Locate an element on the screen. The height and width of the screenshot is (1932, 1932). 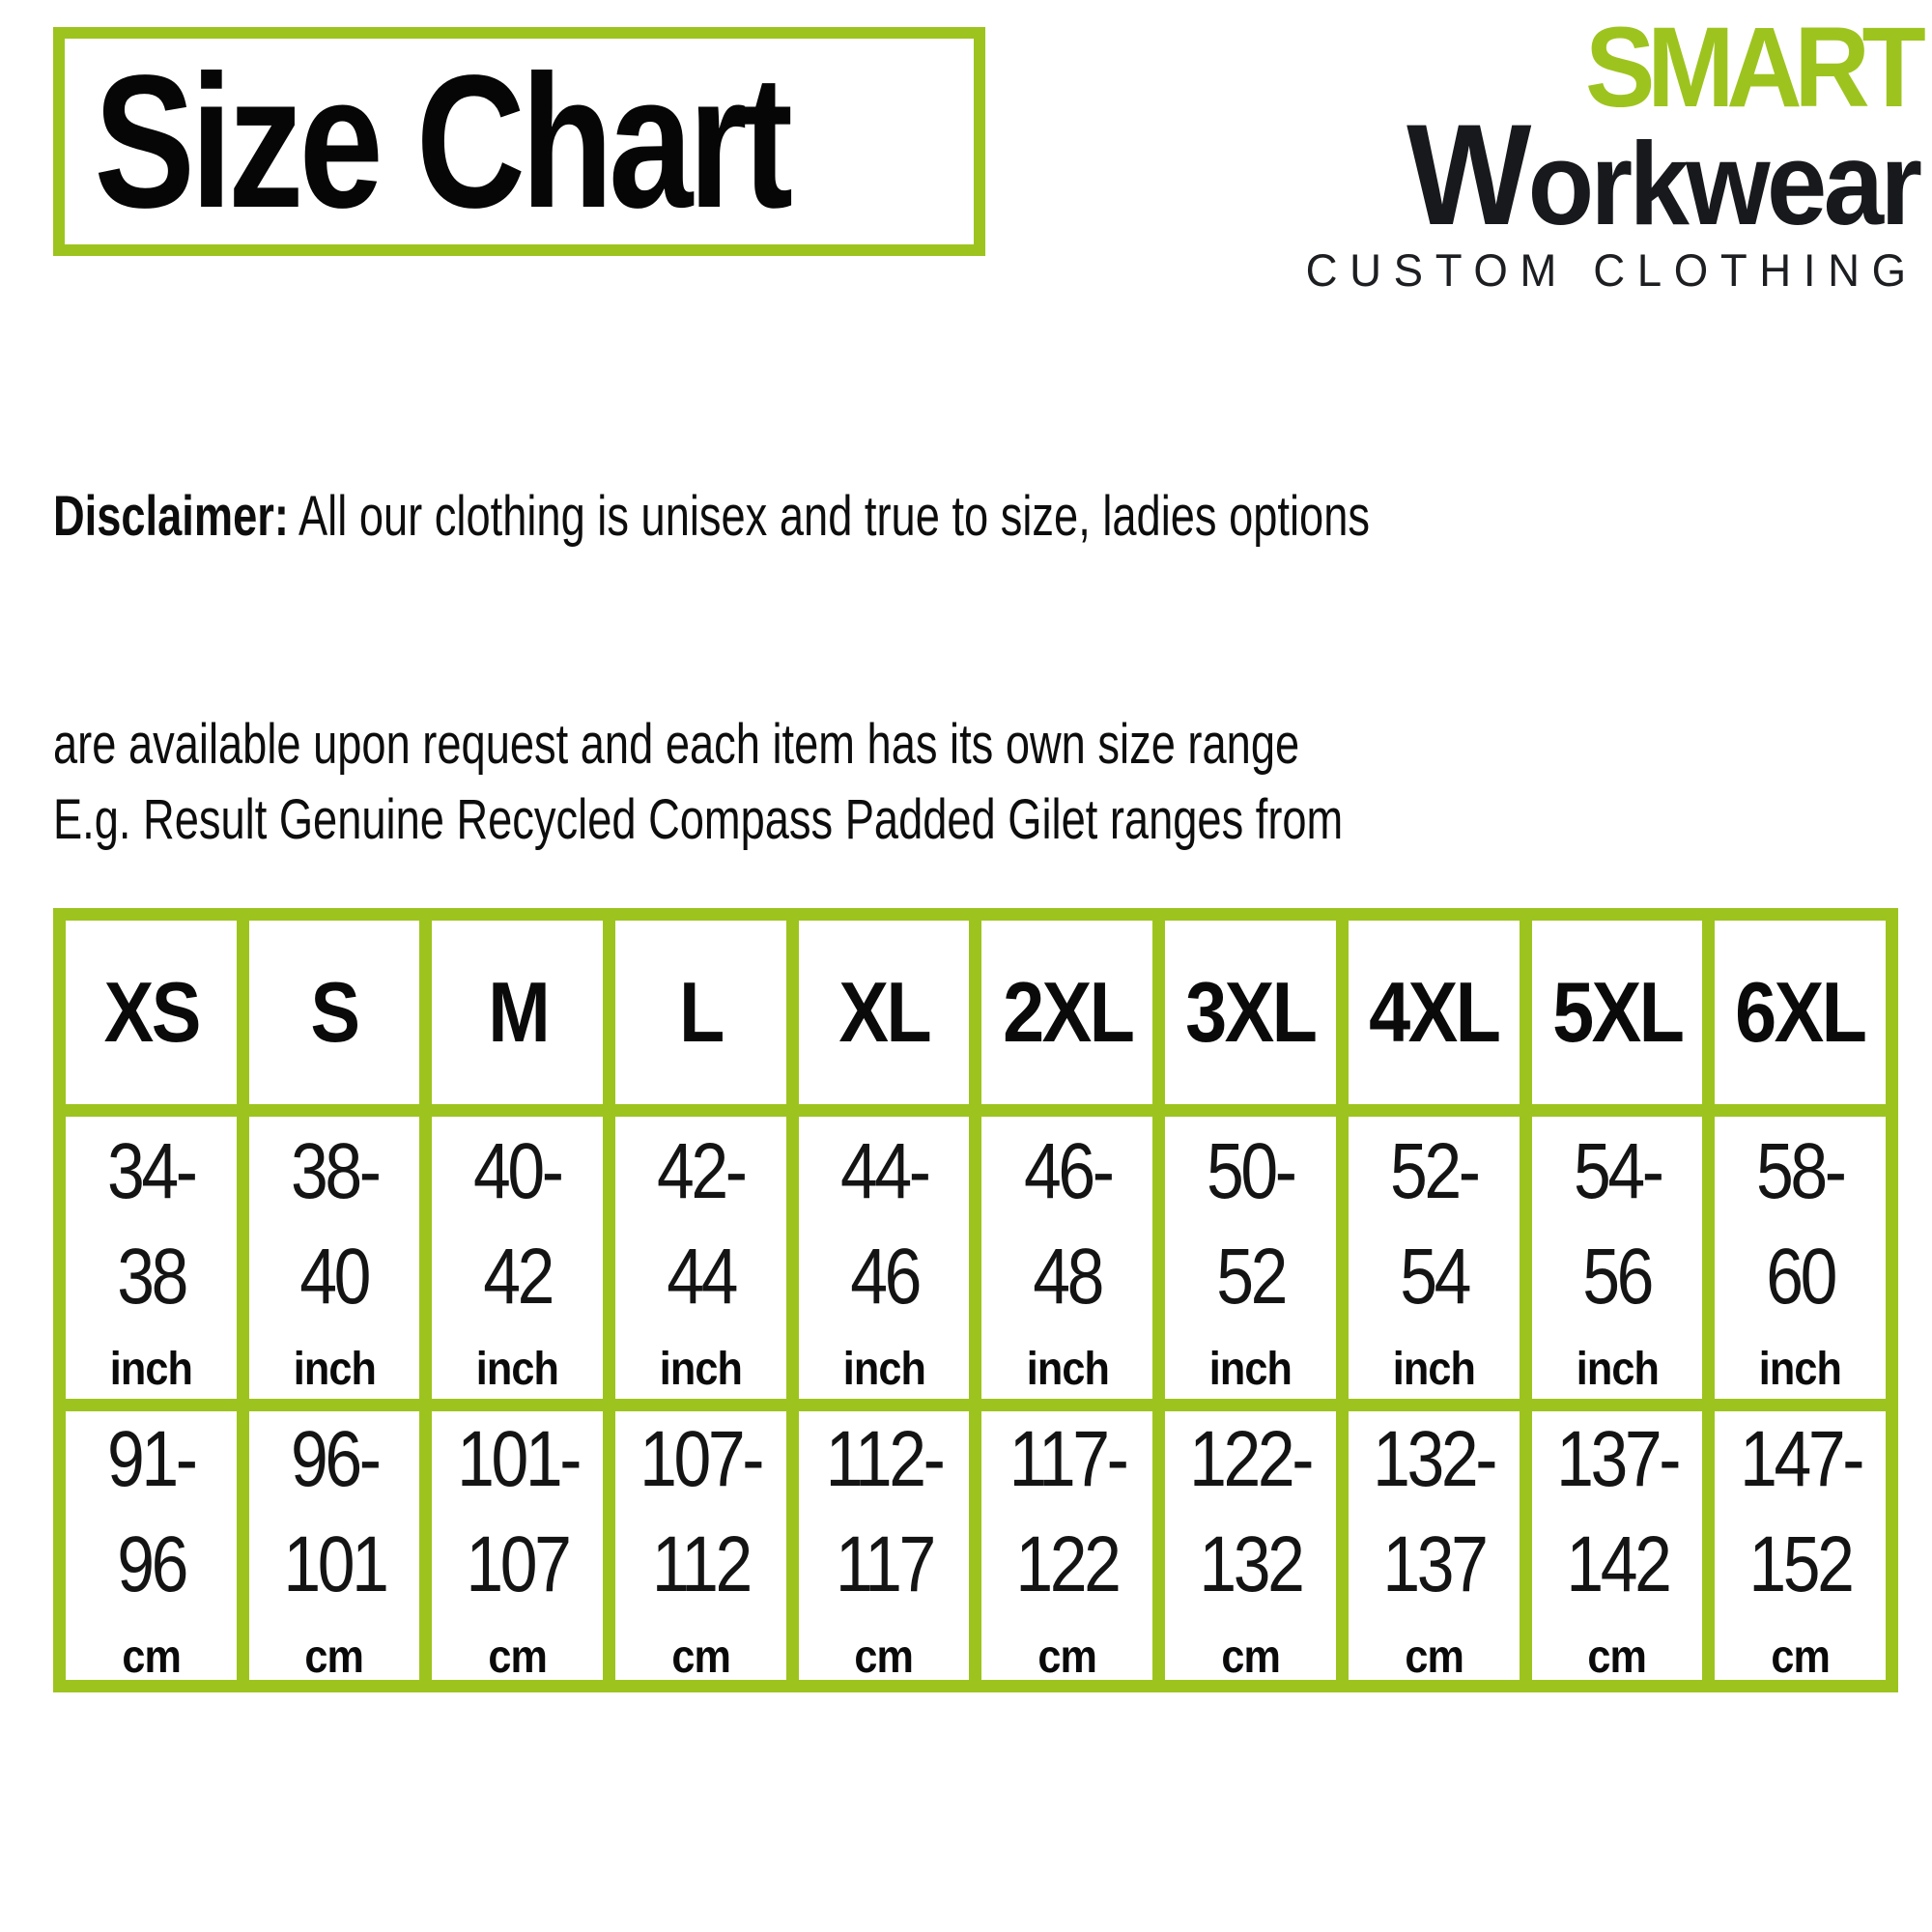
measurement-range: 147- 152 is located at coordinates (1800, 1514).